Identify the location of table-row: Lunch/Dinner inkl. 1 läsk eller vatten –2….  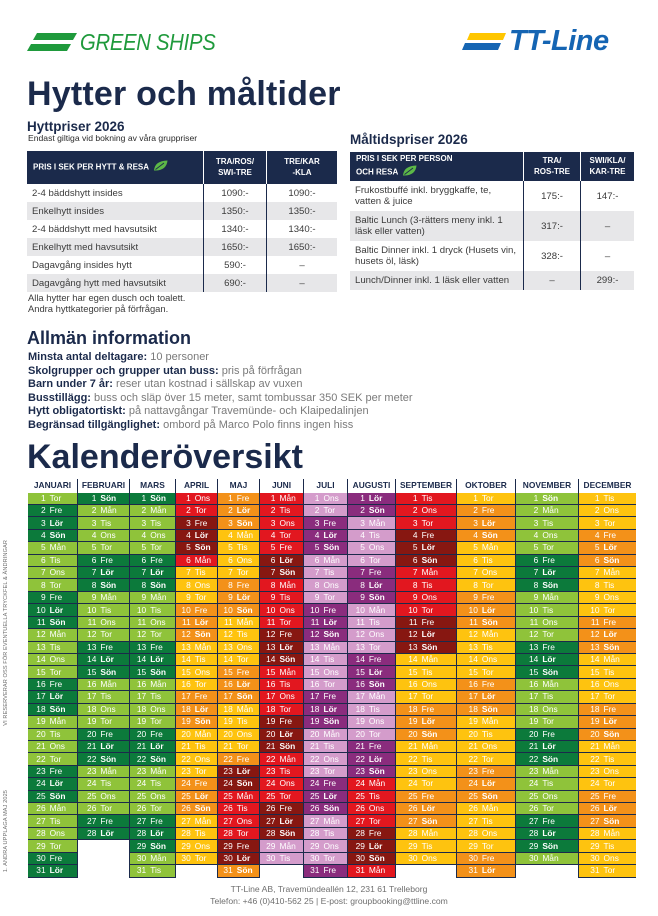
(492, 280).